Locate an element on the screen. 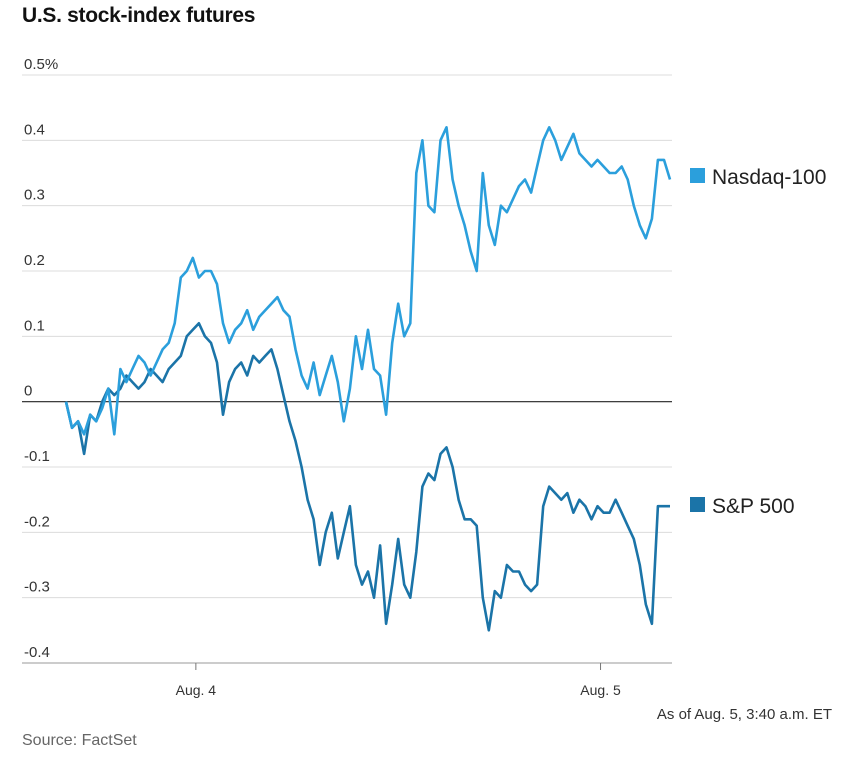  y-tick-label: -0.1 is located at coordinates (37, 456).